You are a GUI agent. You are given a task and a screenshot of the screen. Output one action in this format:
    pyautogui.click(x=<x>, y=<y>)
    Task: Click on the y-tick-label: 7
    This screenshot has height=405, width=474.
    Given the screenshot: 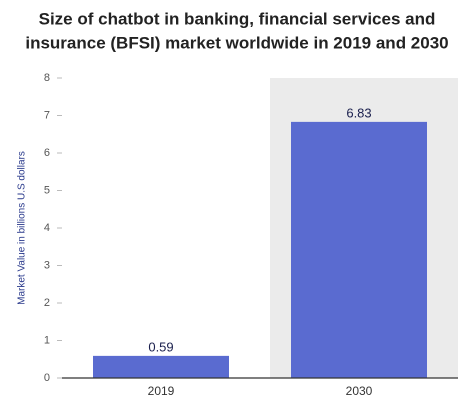 What is the action you would take?
    pyautogui.click(x=47, y=115)
    